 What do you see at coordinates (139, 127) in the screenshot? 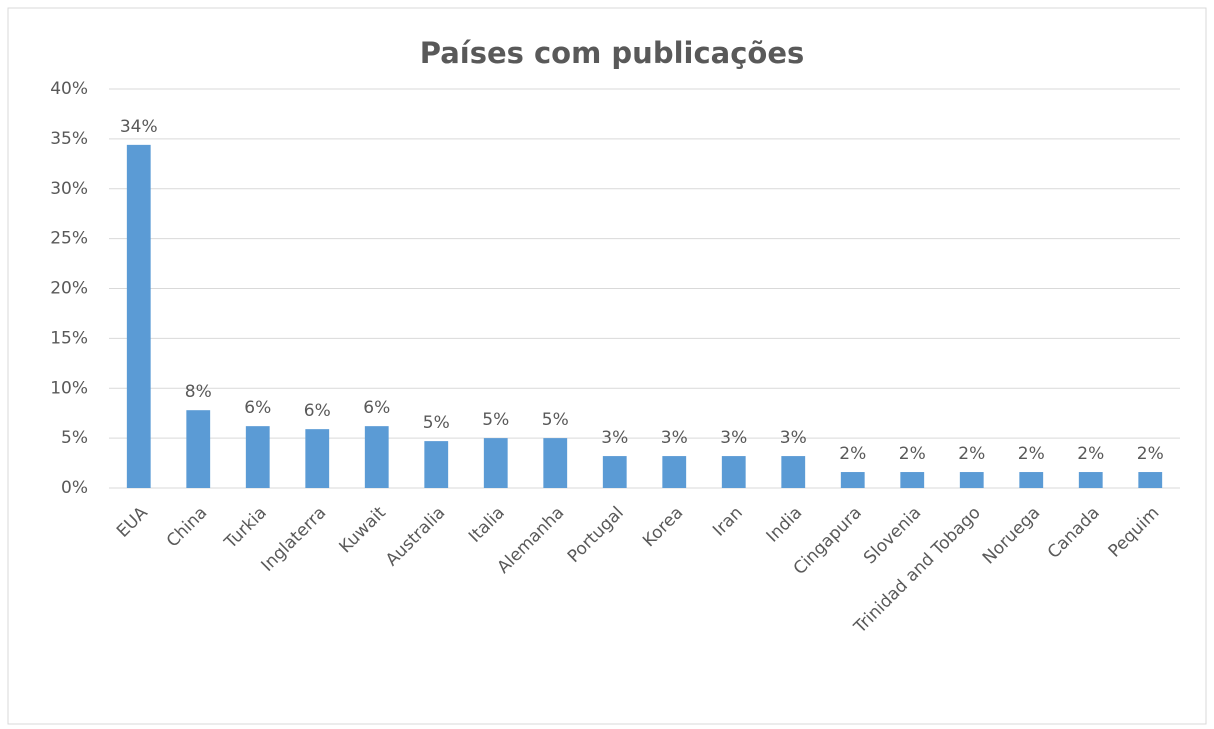
I see `data-label: 34%` at bounding box center [139, 127].